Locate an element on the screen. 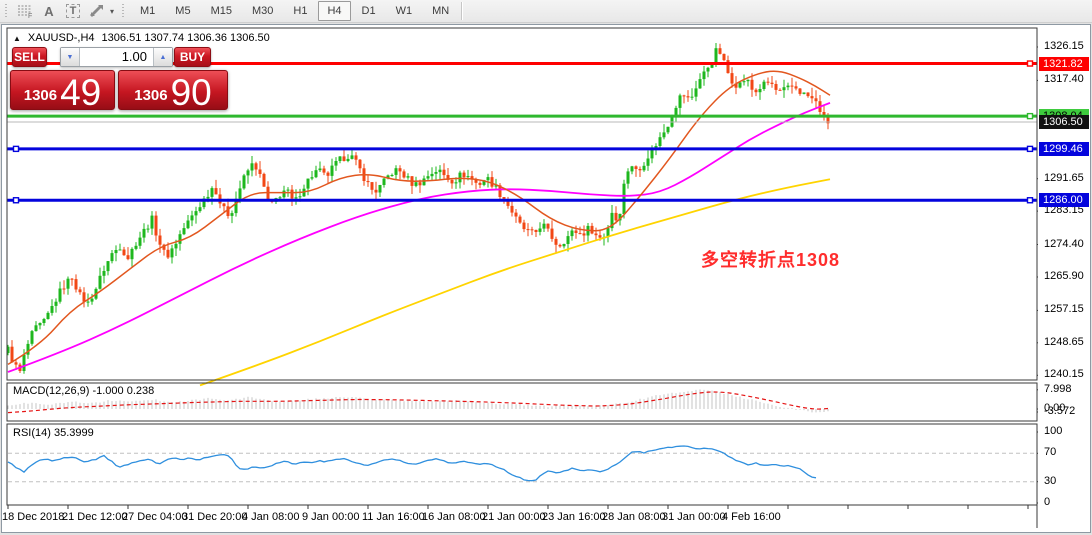 This screenshot has width=1092, height=535. time-tick-label: 16 Jan 08:00 is located at coordinates (454, 517).